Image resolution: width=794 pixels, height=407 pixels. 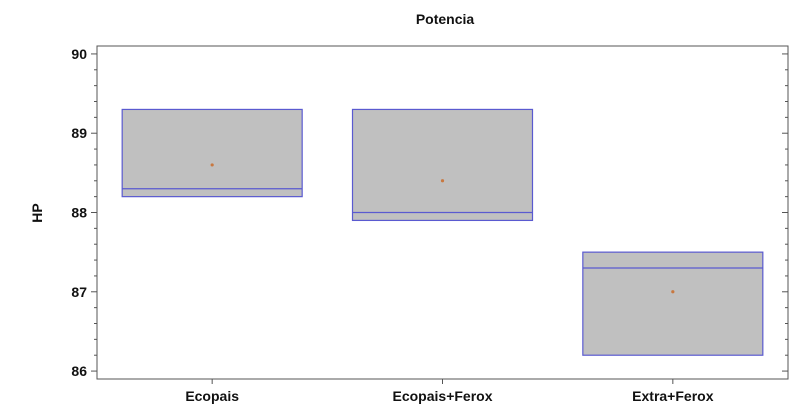 I want to click on x-tick-label: Ecopais+Ferox, so click(x=443, y=396).